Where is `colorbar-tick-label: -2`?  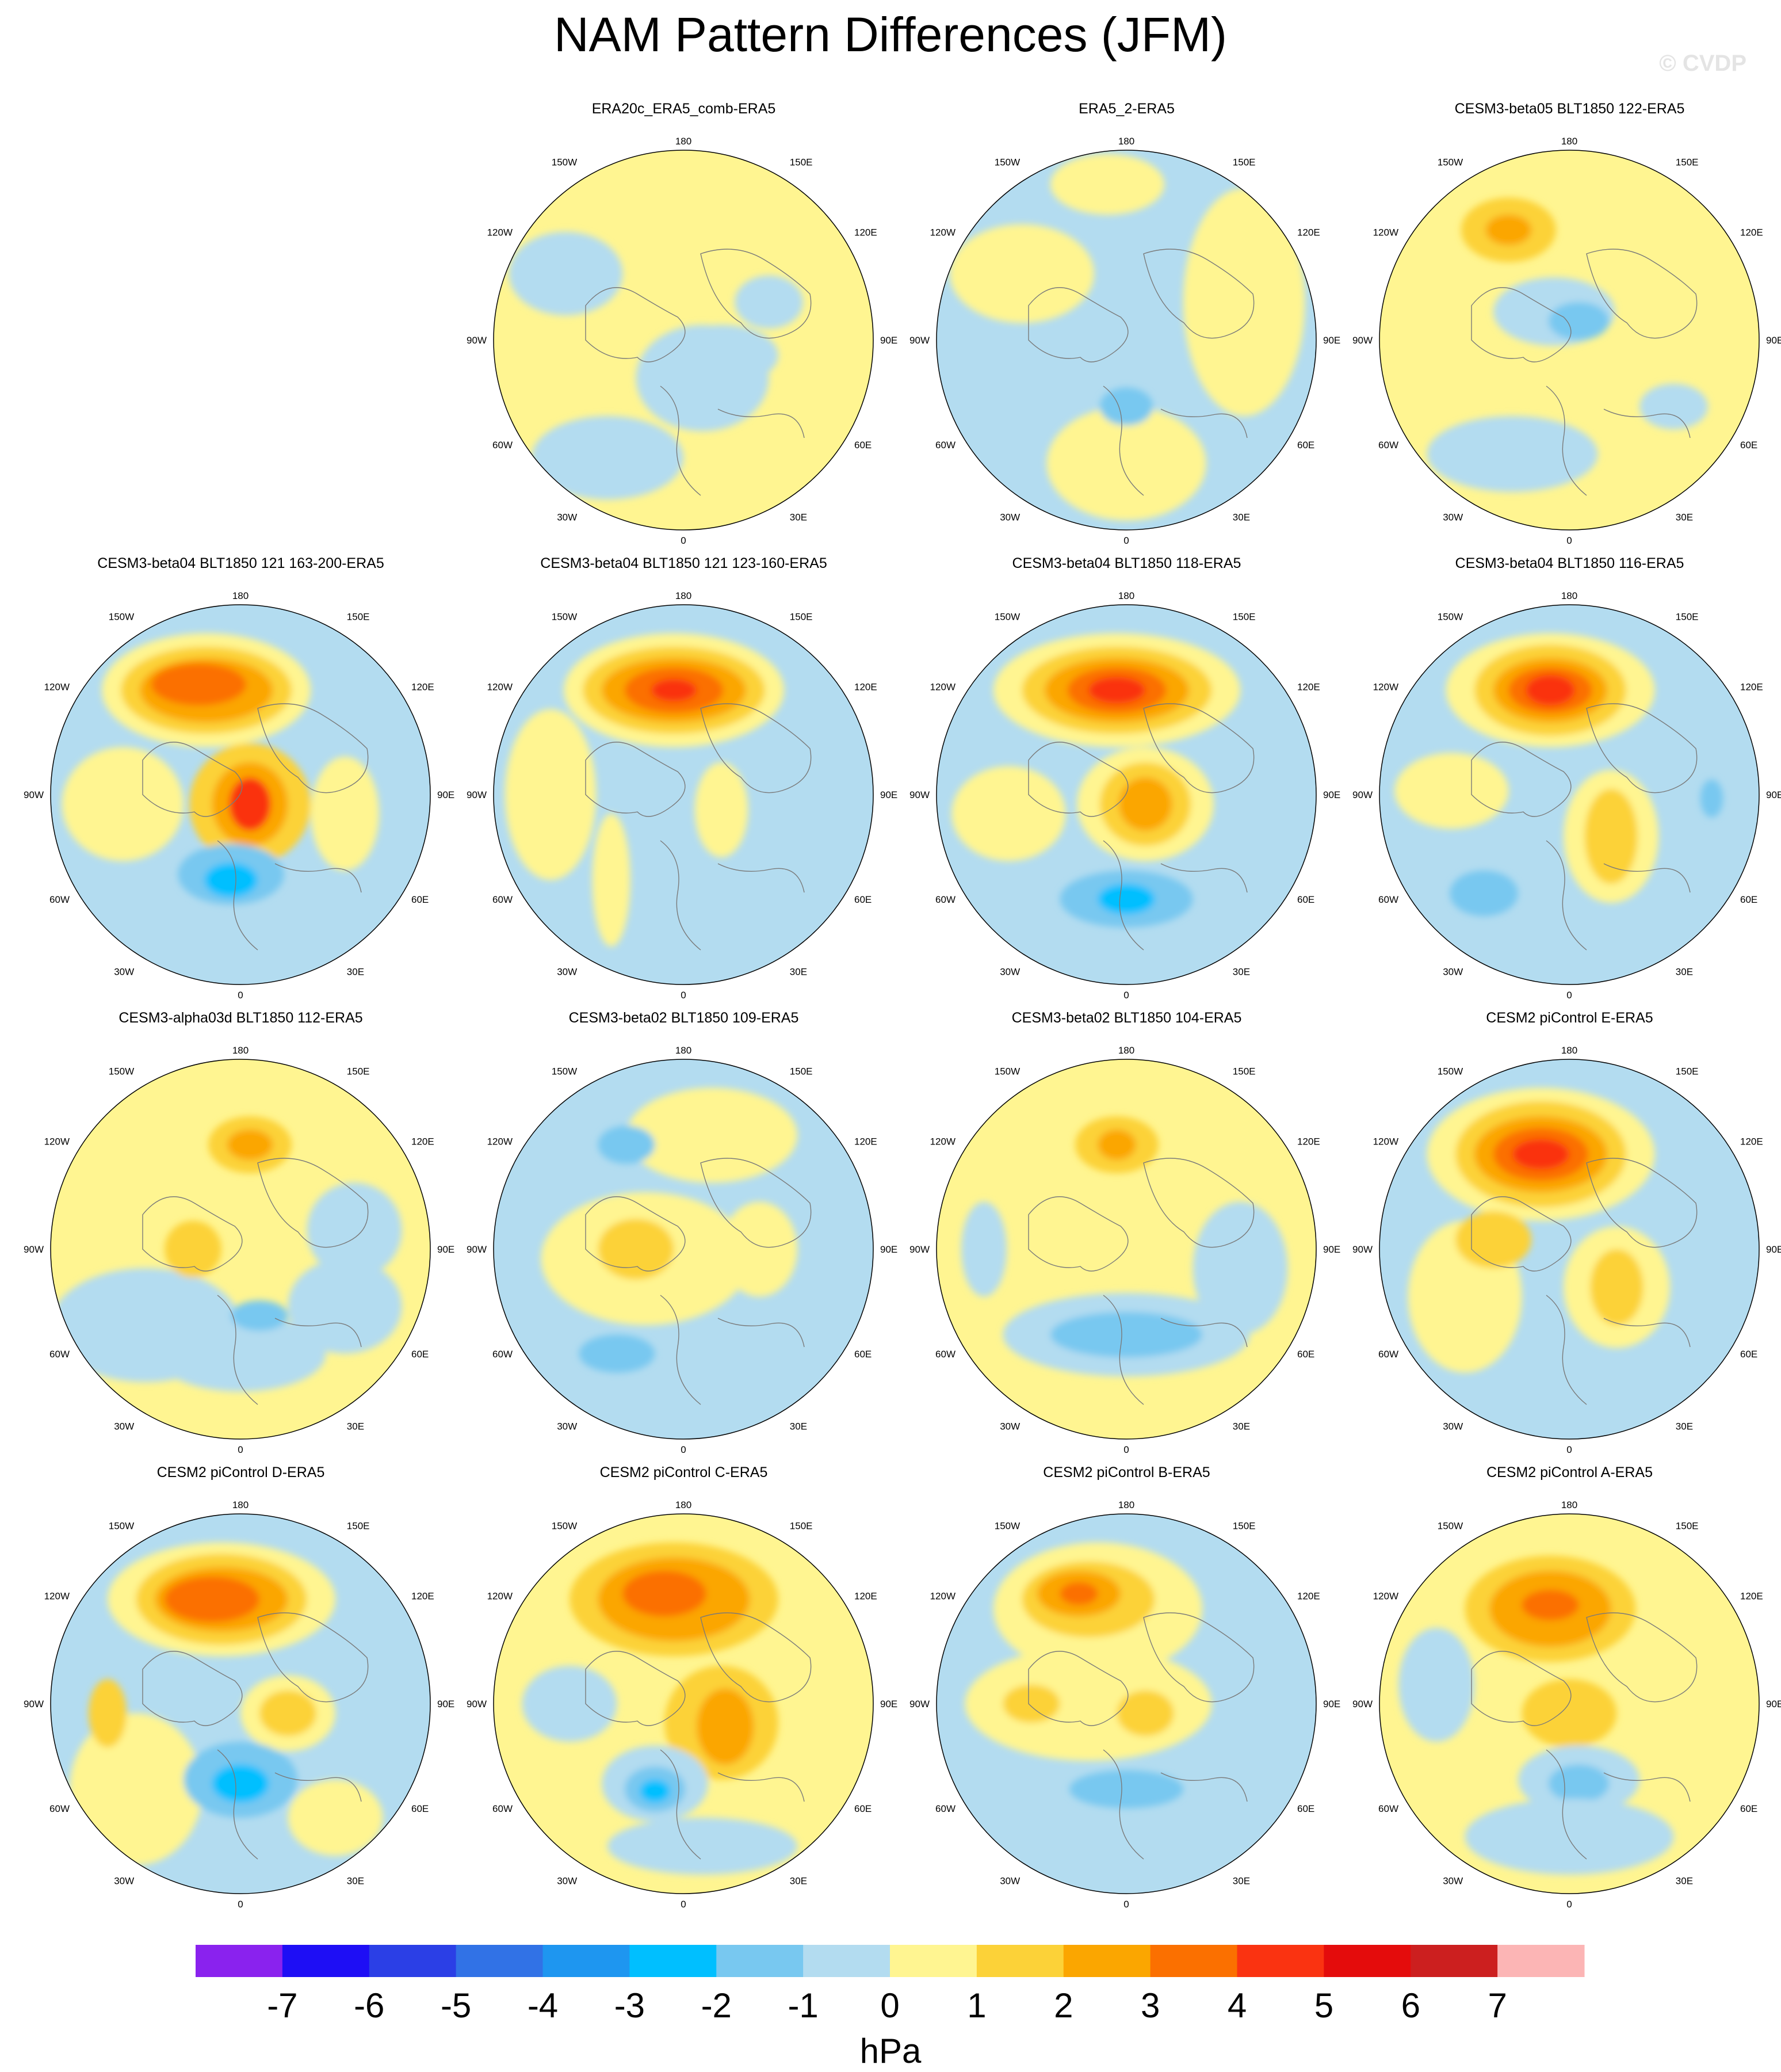
colorbar-tick-label: -2 is located at coordinates (716, 2005).